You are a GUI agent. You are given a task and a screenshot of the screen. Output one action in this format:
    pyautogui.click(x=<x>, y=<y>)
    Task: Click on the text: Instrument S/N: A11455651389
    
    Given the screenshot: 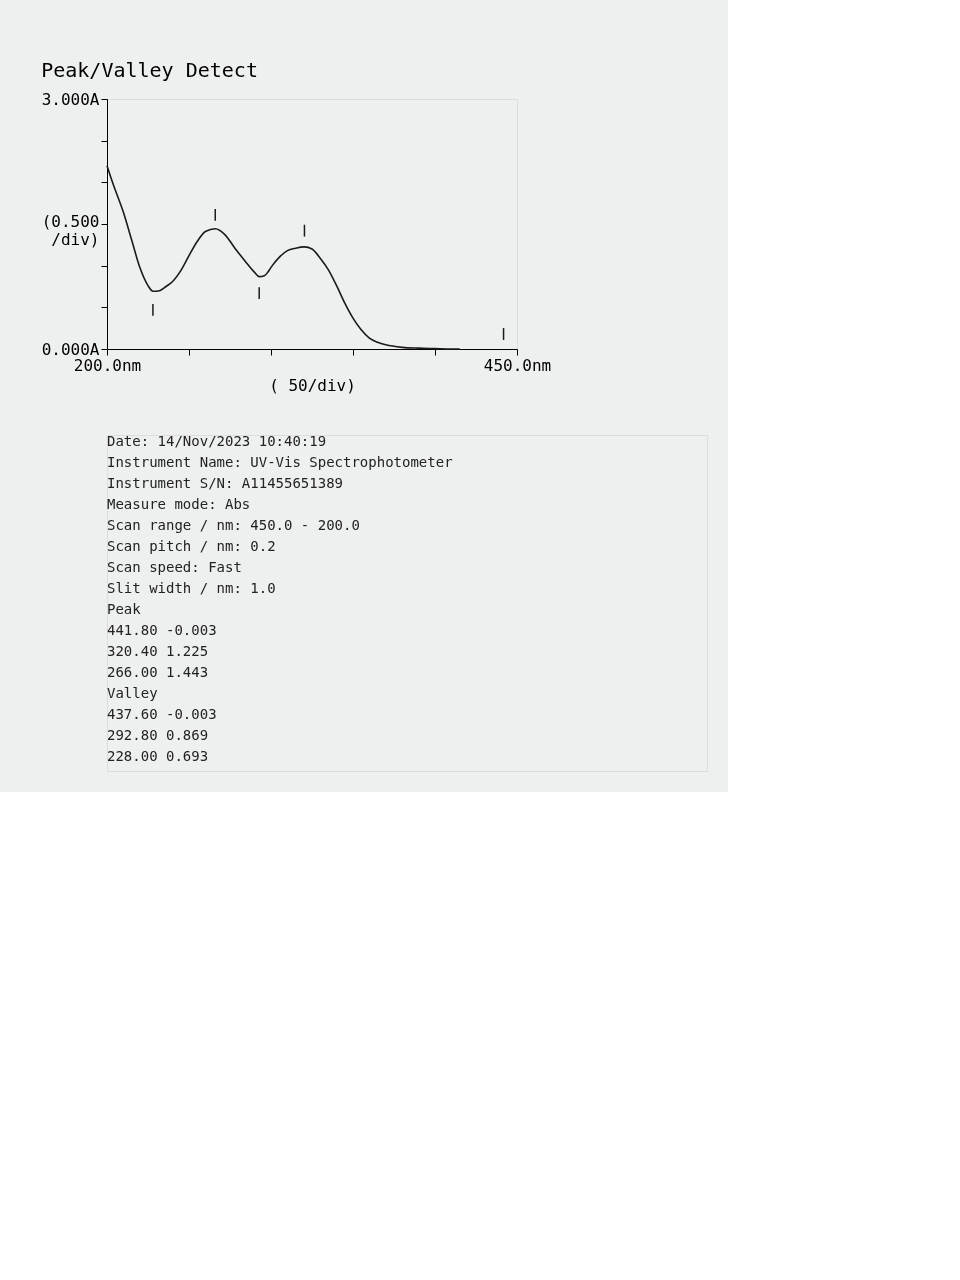 What is the action you would take?
    pyautogui.click(x=225, y=483)
    